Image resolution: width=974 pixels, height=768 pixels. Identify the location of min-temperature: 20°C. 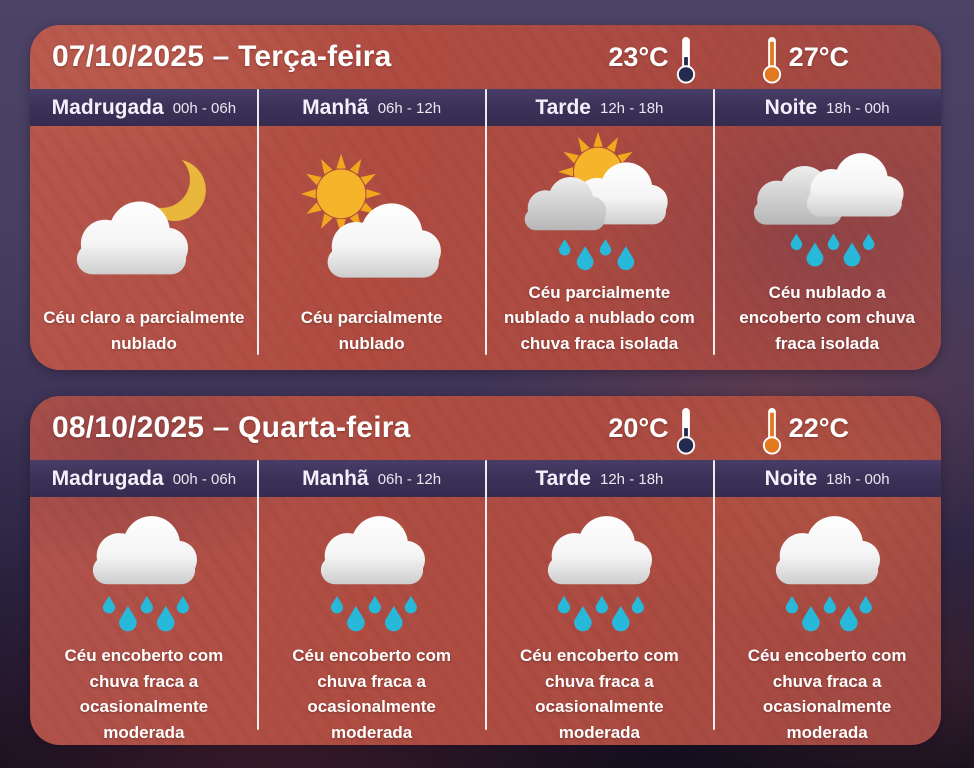
(652, 428).